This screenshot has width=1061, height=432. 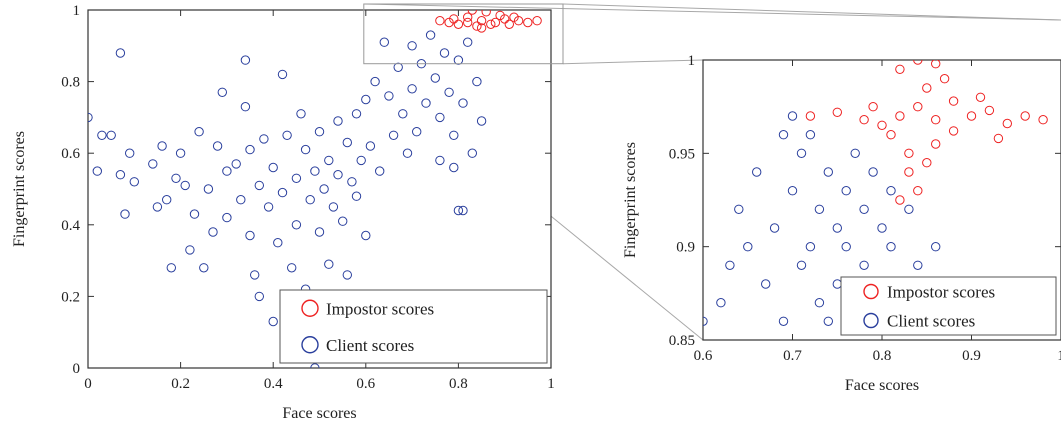 What do you see at coordinates (273, 384) in the screenshot?
I see `x-tick-label: 0.4` at bounding box center [273, 384].